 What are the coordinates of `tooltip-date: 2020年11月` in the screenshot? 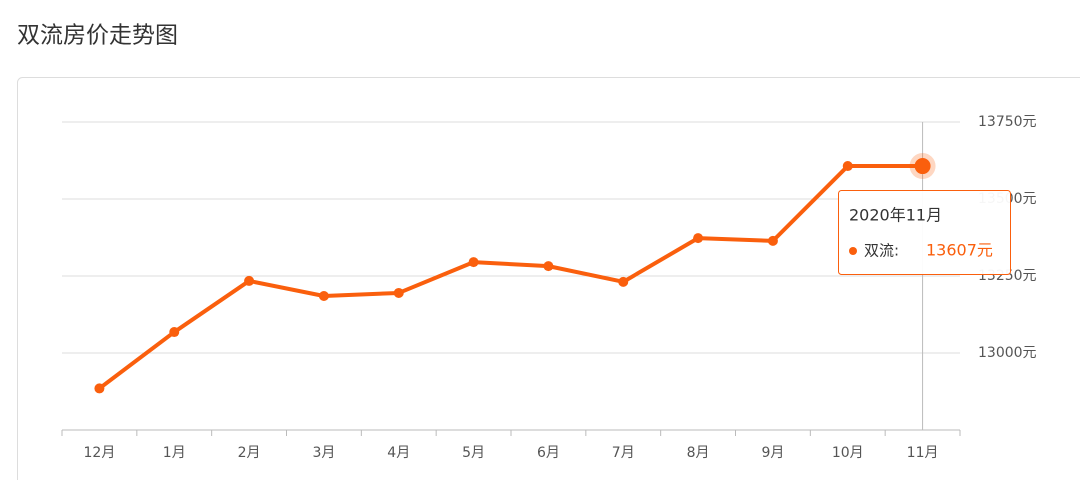 It's located at (895, 215).